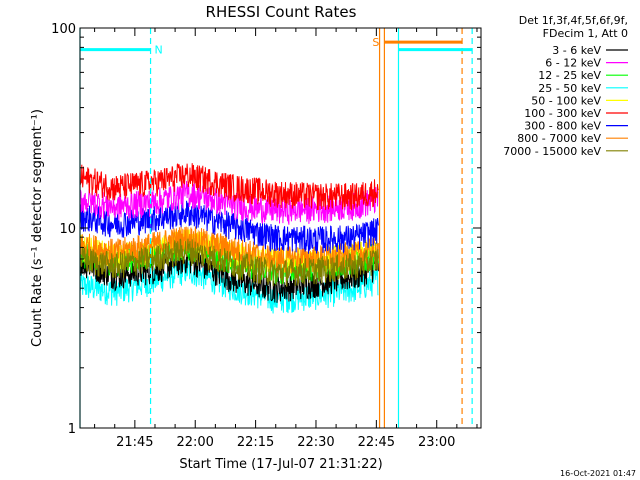 The width and height of the screenshot is (640, 480). Describe the element at coordinates (562, 113) in the screenshot. I see `legend-label-5: 100 - 300 keV` at that location.